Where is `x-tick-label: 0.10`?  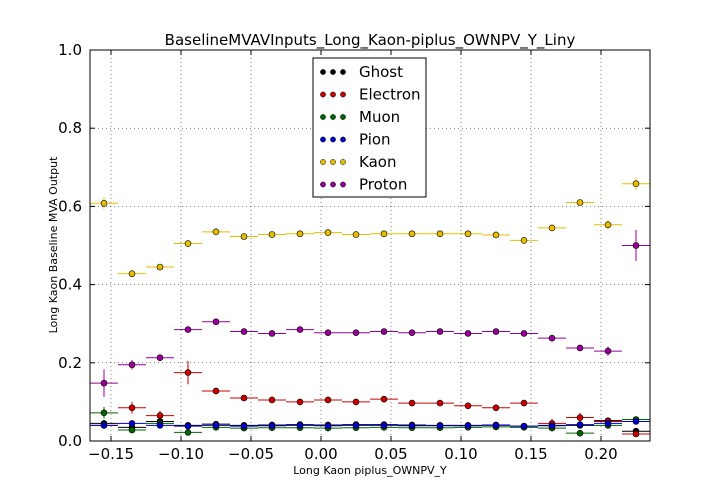 x-tick-label: 0.10 is located at coordinates (460, 454).